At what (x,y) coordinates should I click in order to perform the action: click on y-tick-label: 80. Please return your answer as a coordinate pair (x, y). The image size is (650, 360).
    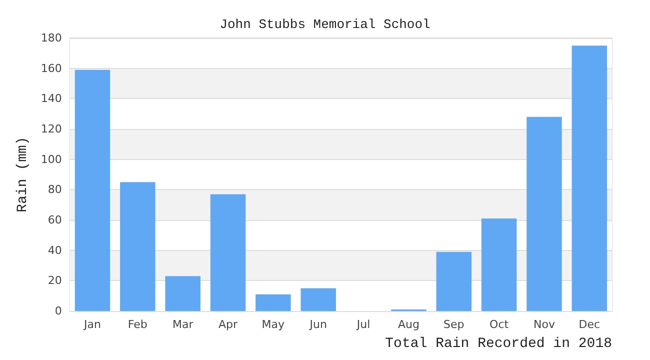
    Looking at the image, I should click on (55, 189).